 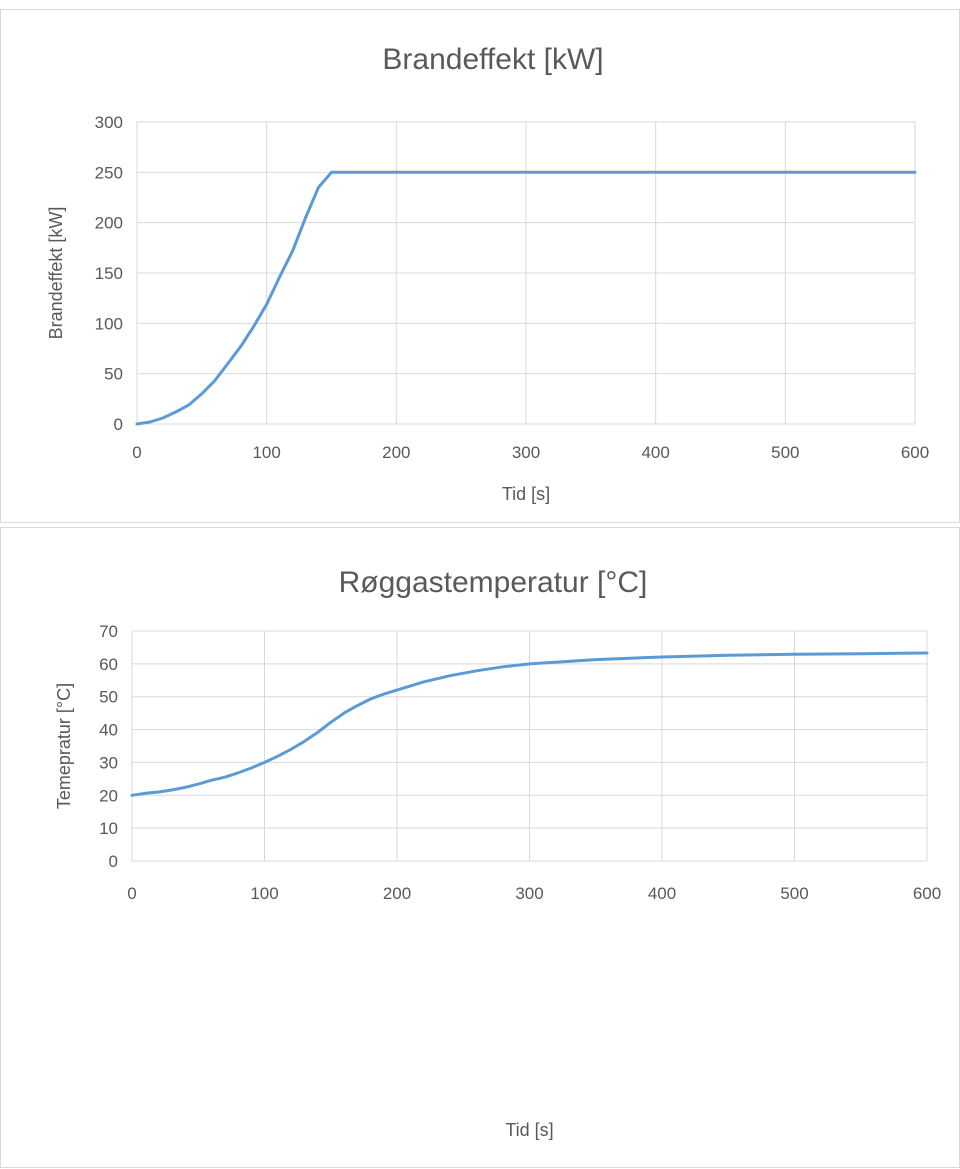 What do you see at coordinates (108, 631) in the screenshot?
I see `y-tick-label: 70` at bounding box center [108, 631].